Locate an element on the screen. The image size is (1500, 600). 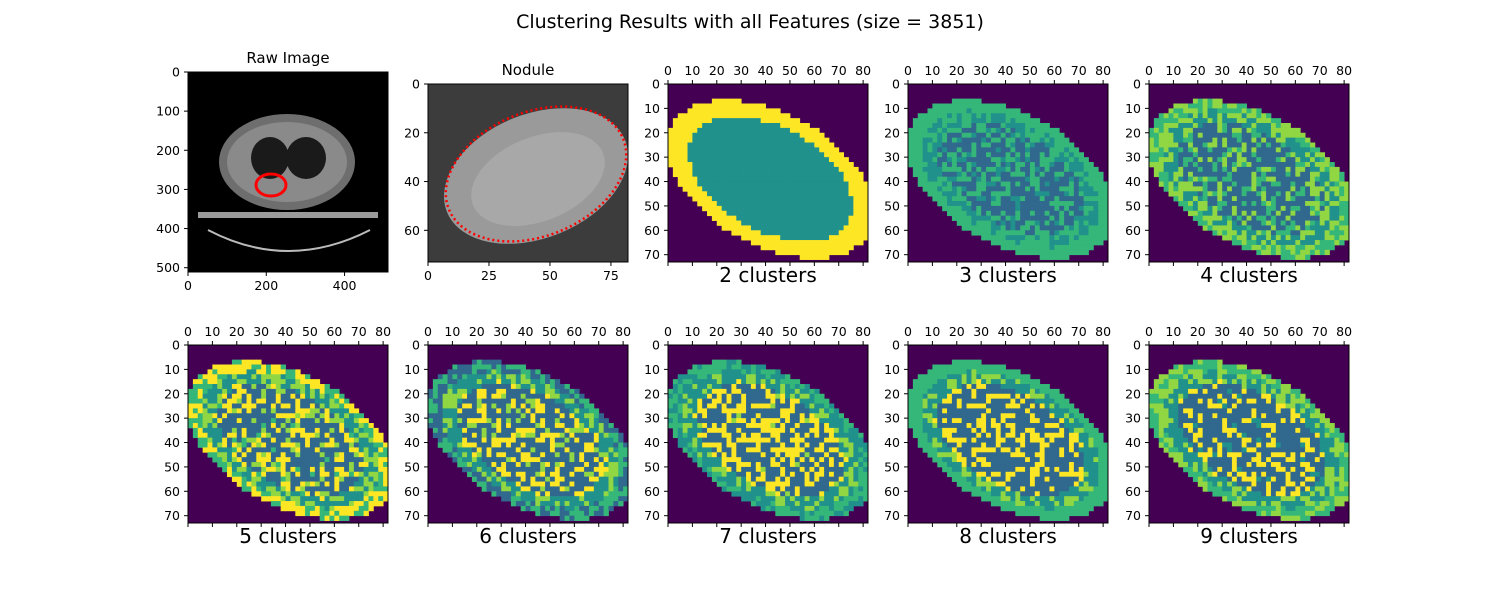
y-tick-label: 30 is located at coordinates (1133, 157).